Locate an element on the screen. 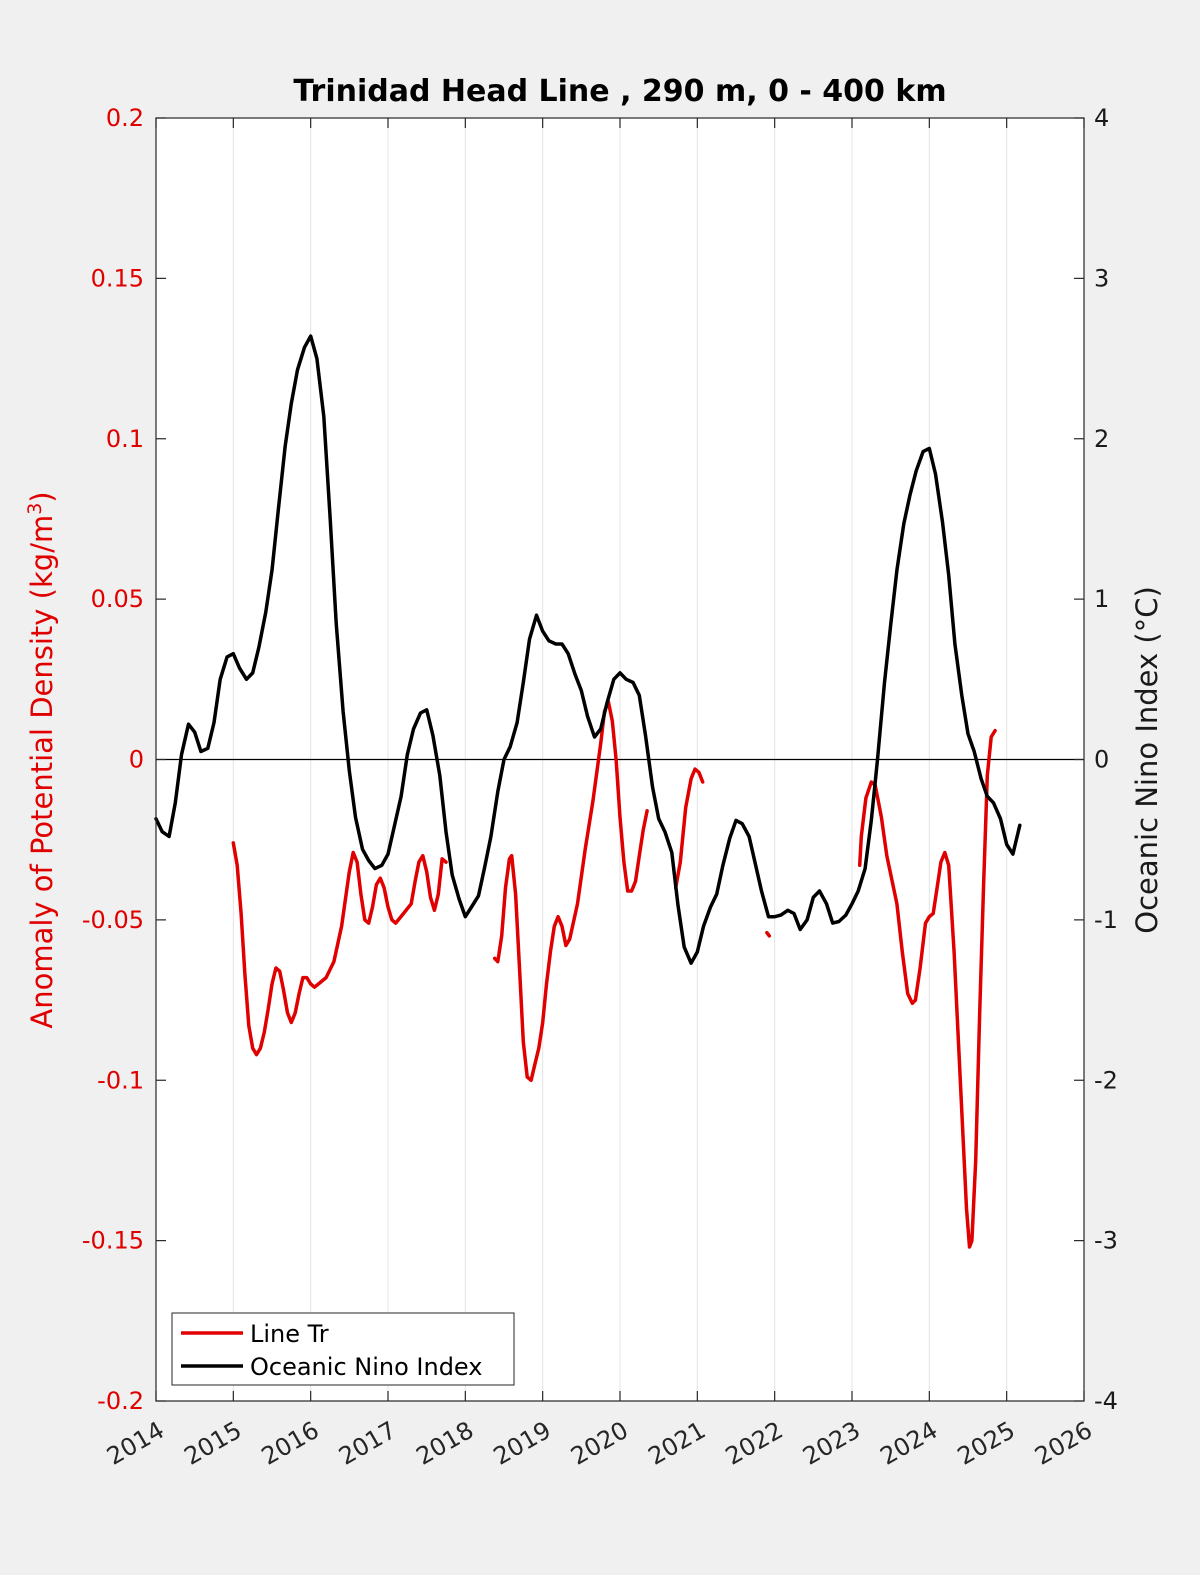  x-tick-label: 2021 is located at coordinates (676, 1443).